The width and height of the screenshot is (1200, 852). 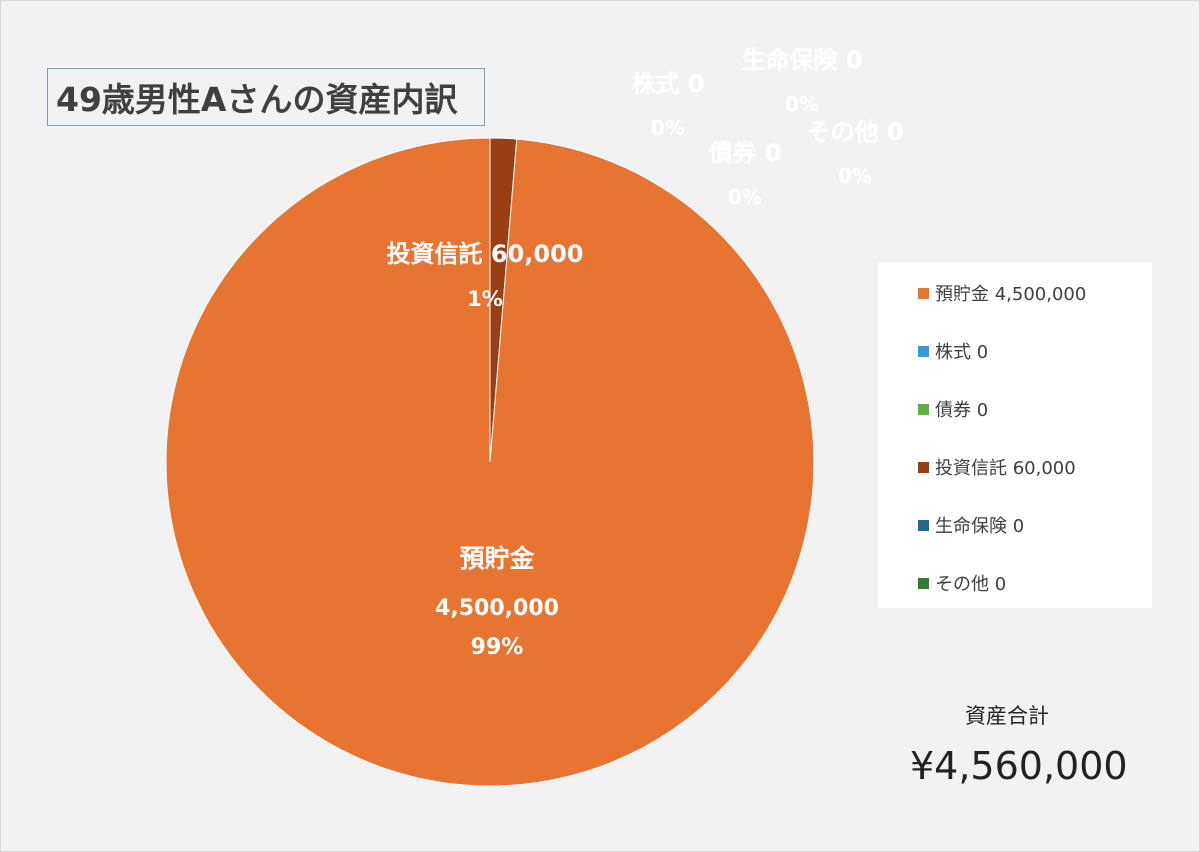 What do you see at coordinates (923, 293) in the screenshot?
I see `legend-swatch-savings` at bounding box center [923, 293].